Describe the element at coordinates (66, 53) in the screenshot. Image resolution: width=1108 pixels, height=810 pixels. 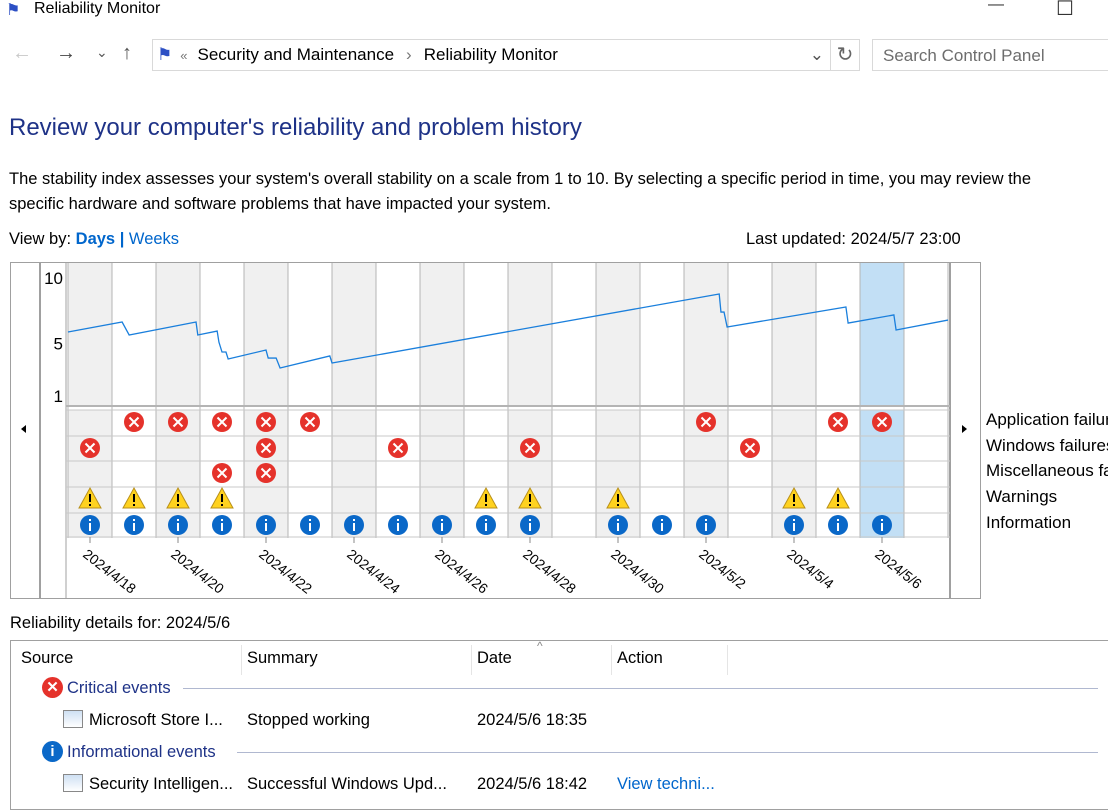
I see `forward-button: →` at that location.